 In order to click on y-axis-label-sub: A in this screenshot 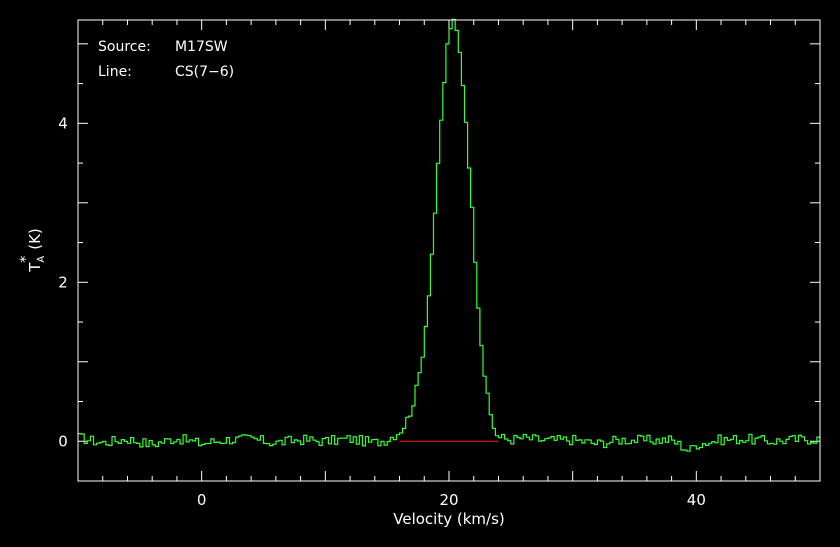, I will do `click(41, 259)`.